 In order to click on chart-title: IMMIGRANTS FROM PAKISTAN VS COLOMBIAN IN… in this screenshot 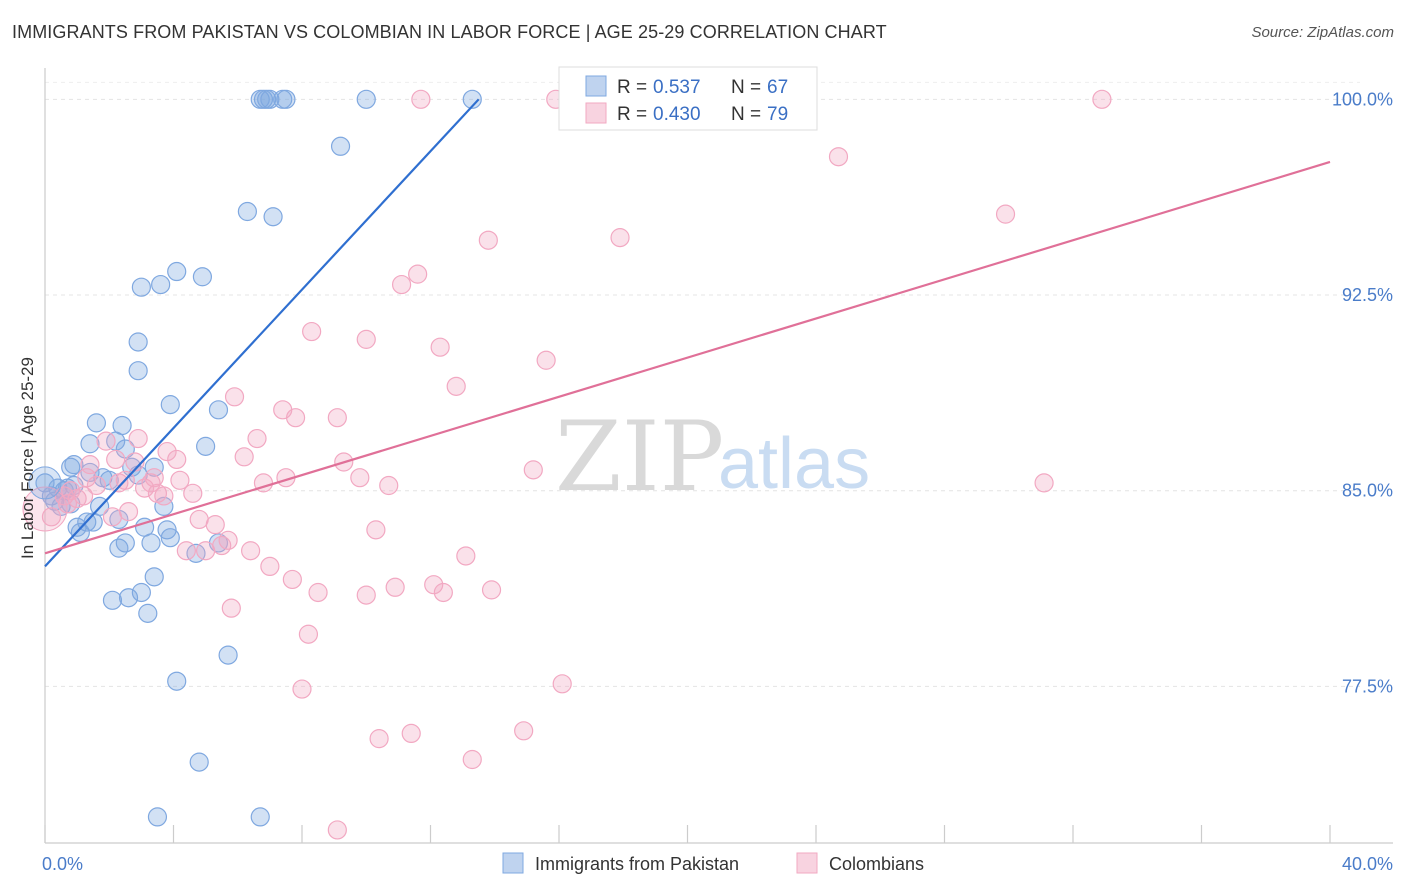, I will do `click(449, 32)`.